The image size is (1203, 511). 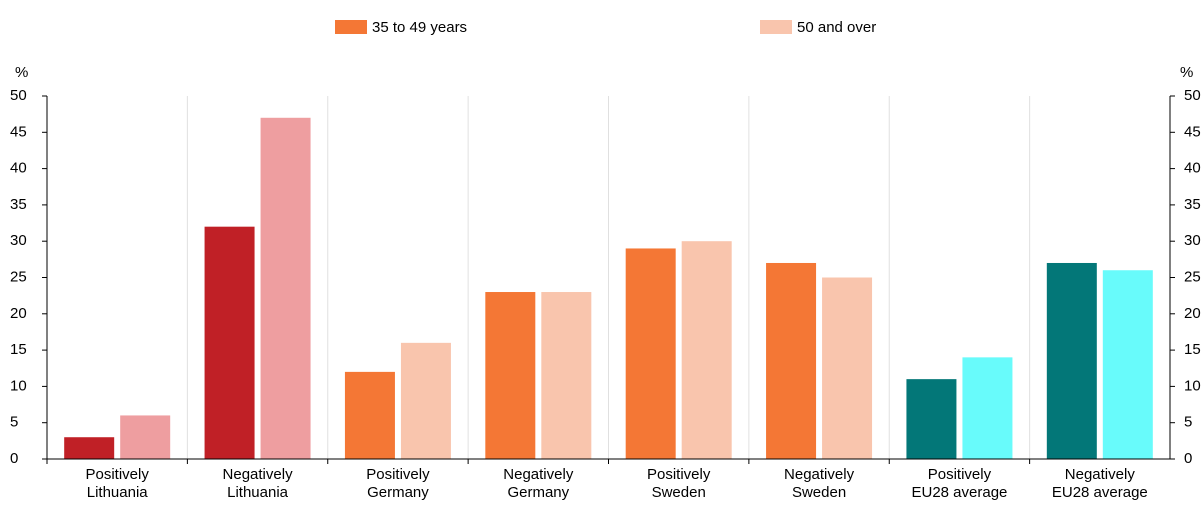 I want to click on legend-label: 35 to 49 years, so click(x=419, y=27).